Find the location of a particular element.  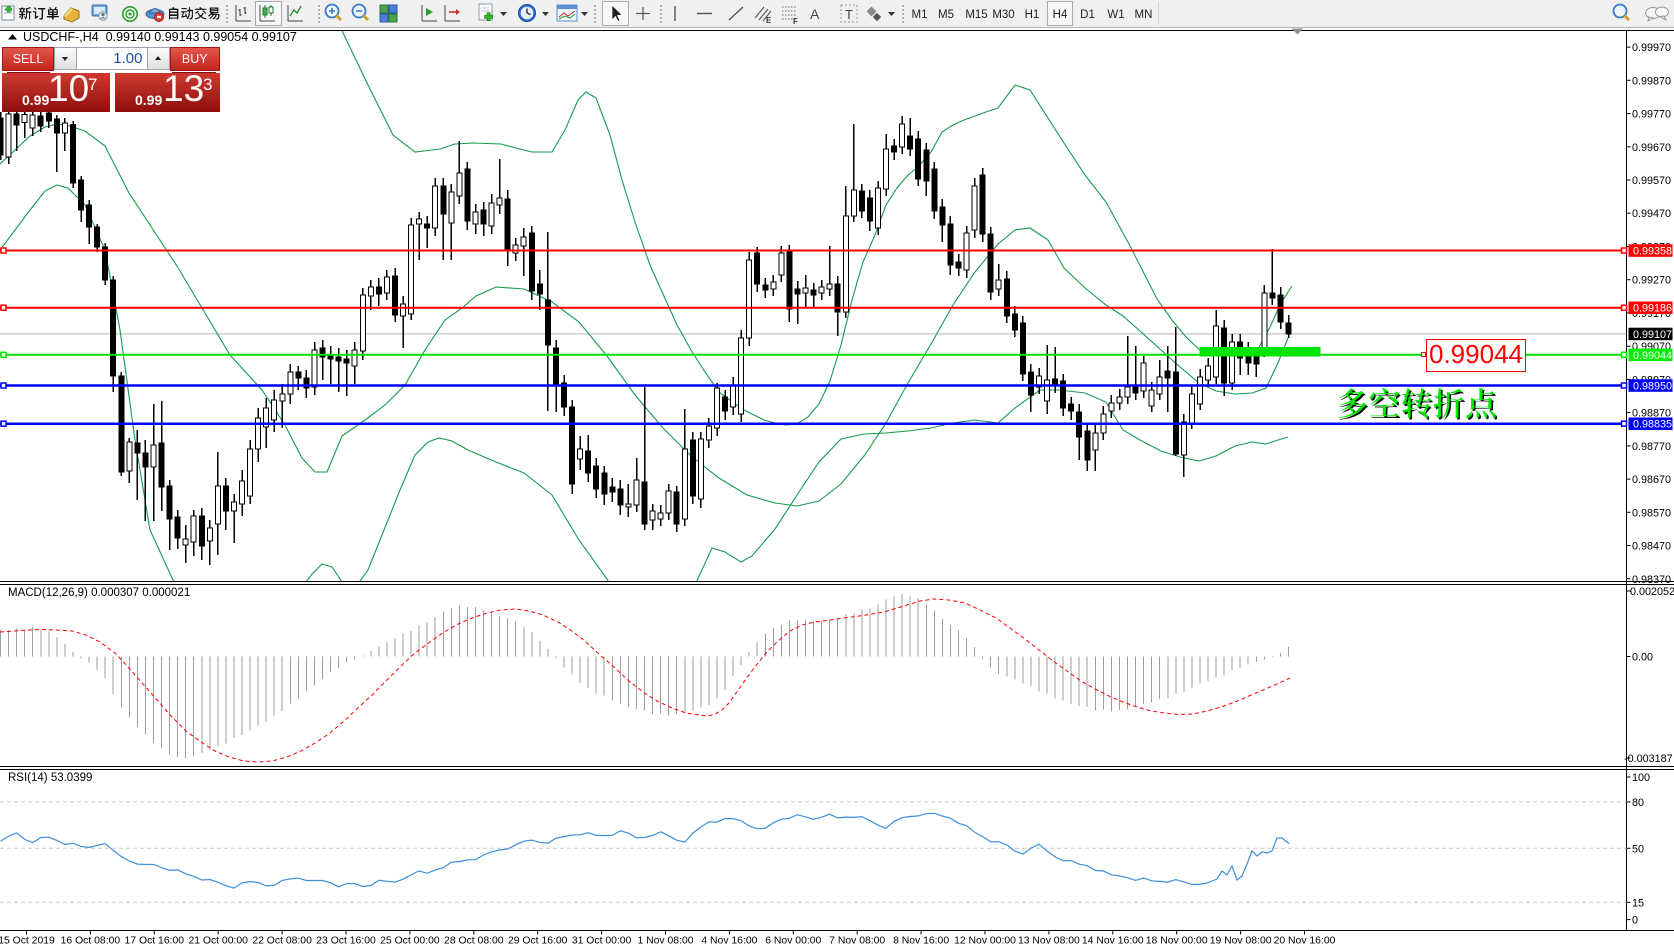

svg-text: MN is located at coordinates (1144, 15).